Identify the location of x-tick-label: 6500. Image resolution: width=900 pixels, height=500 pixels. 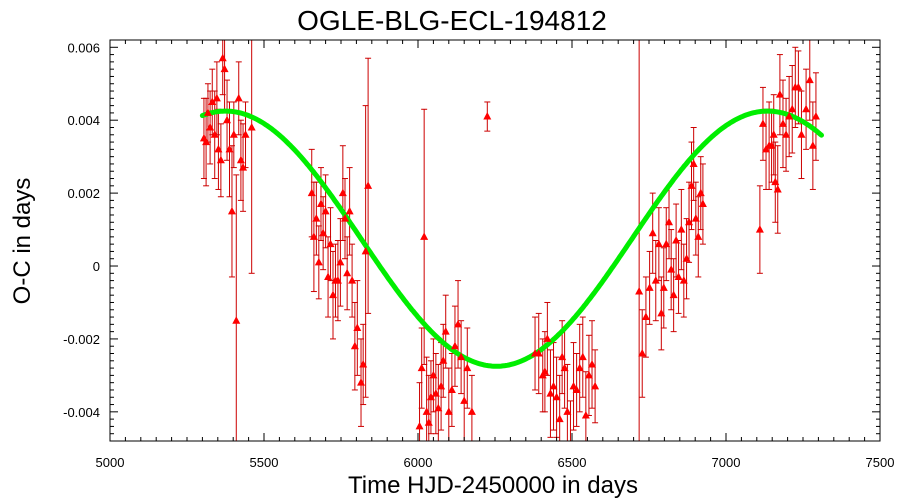
(572, 462).